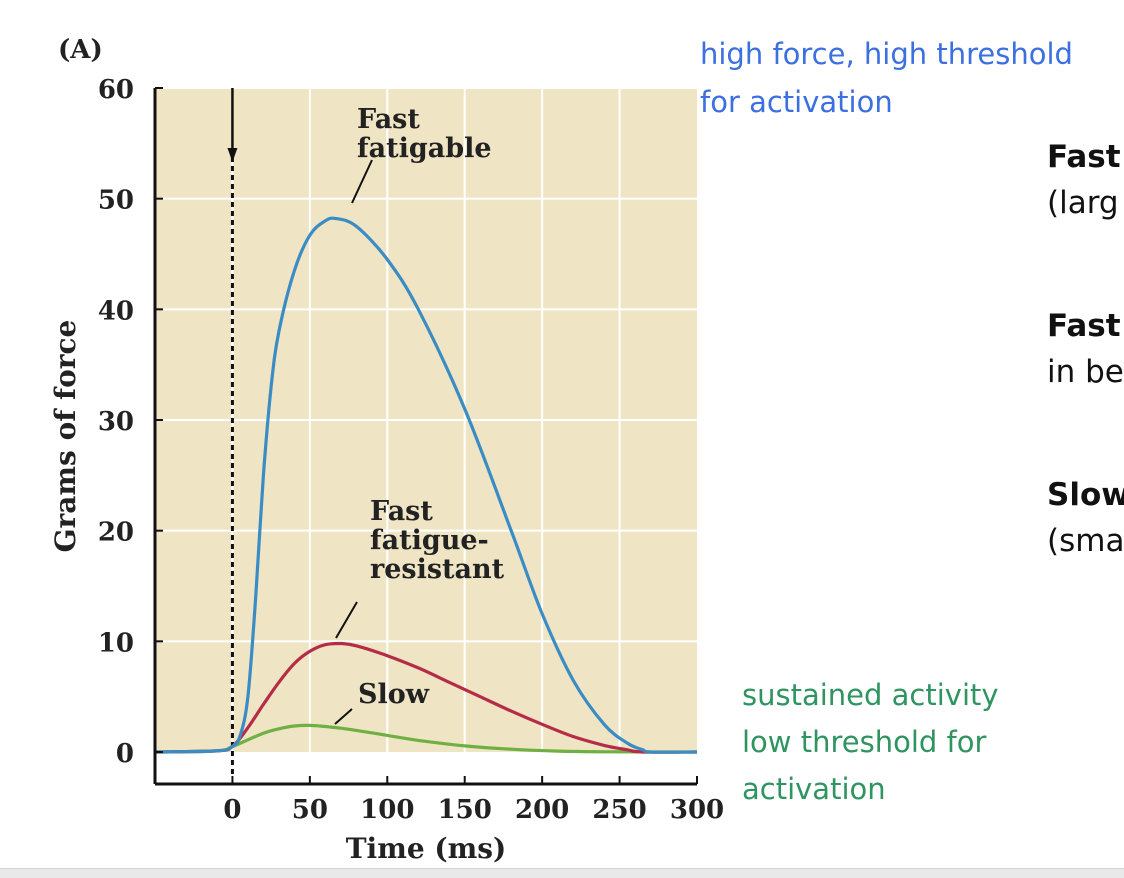 The height and width of the screenshot is (878, 1124). What do you see at coordinates (1085, 349) in the screenshot?
I see `side-text-fast-resistant: Fast in be` at bounding box center [1085, 349].